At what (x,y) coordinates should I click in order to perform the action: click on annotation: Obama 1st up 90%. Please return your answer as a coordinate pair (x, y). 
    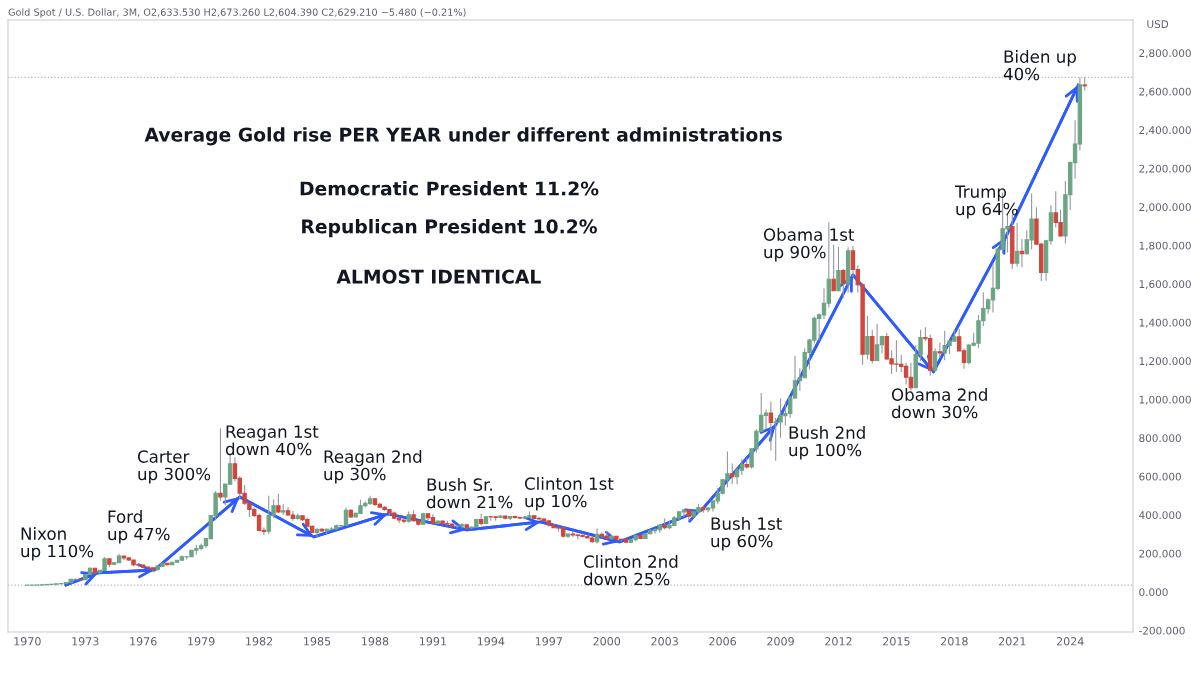
    Looking at the image, I should click on (809, 245).